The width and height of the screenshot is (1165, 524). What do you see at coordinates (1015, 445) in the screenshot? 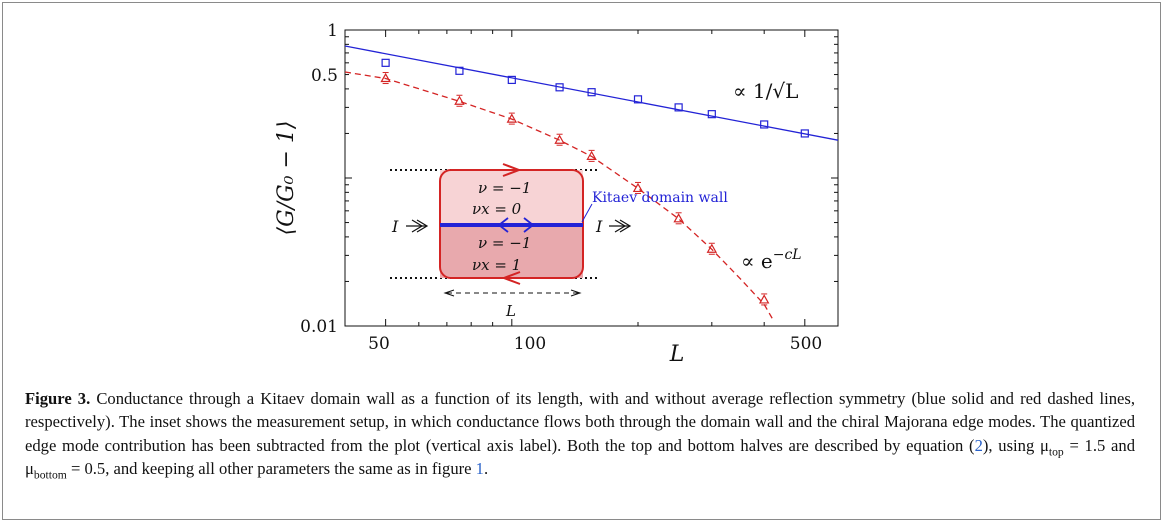
I see `caption-text-2: ), using μ` at bounding box center [1015, 445].